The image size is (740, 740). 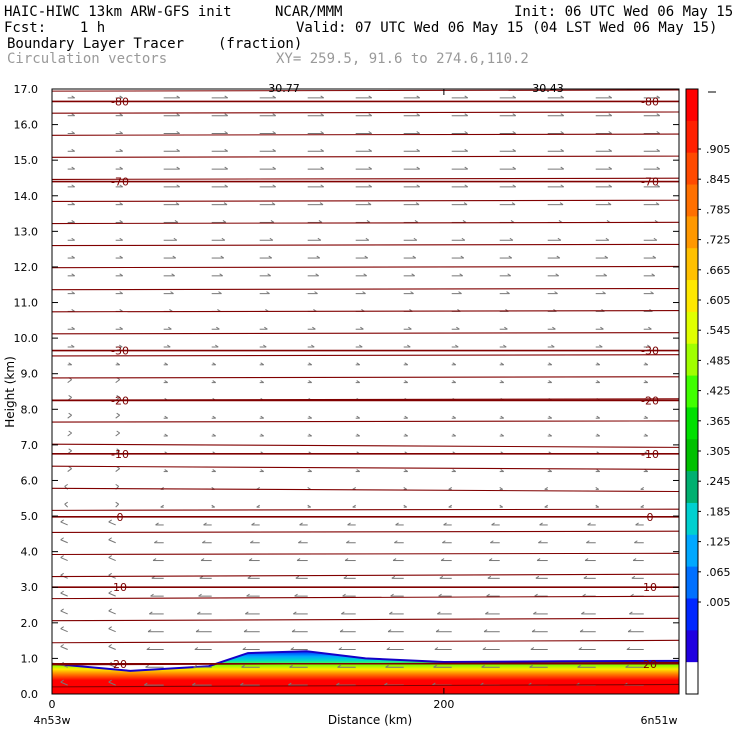 What do you see at coordinates (650, 664) in the screenshot?
I see `contour-label: 20` at bounding box center [650, 664].